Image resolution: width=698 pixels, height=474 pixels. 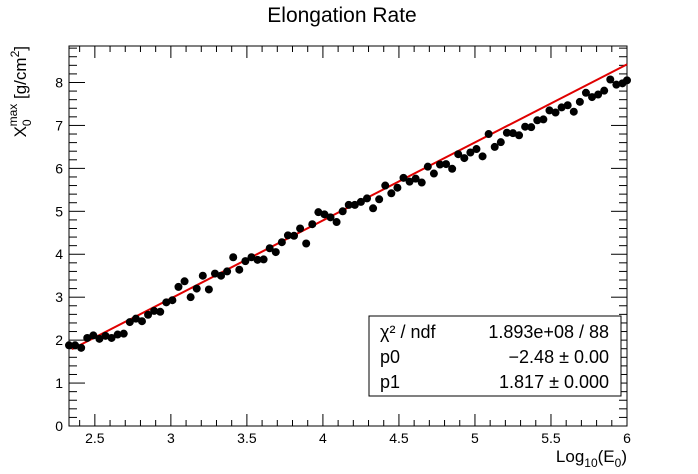 What do you see at coordinates (390, 357) in the screenshot?
I see `stats-row-p0-label: p0` at bounding box center [390, 357].